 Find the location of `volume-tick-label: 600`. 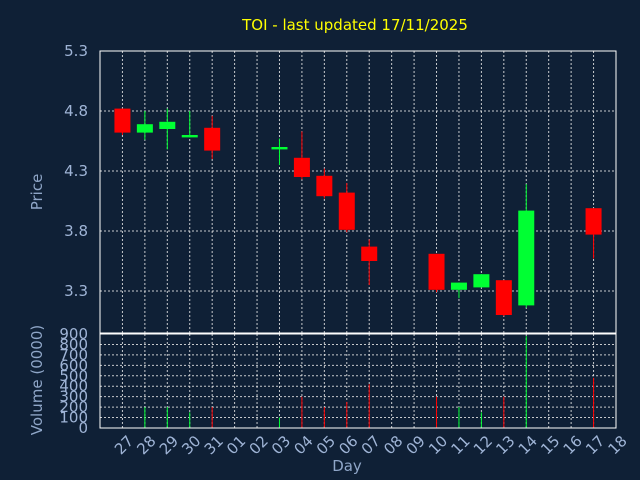

volume-tick-label: 600 is located at coordinates (73, 365).